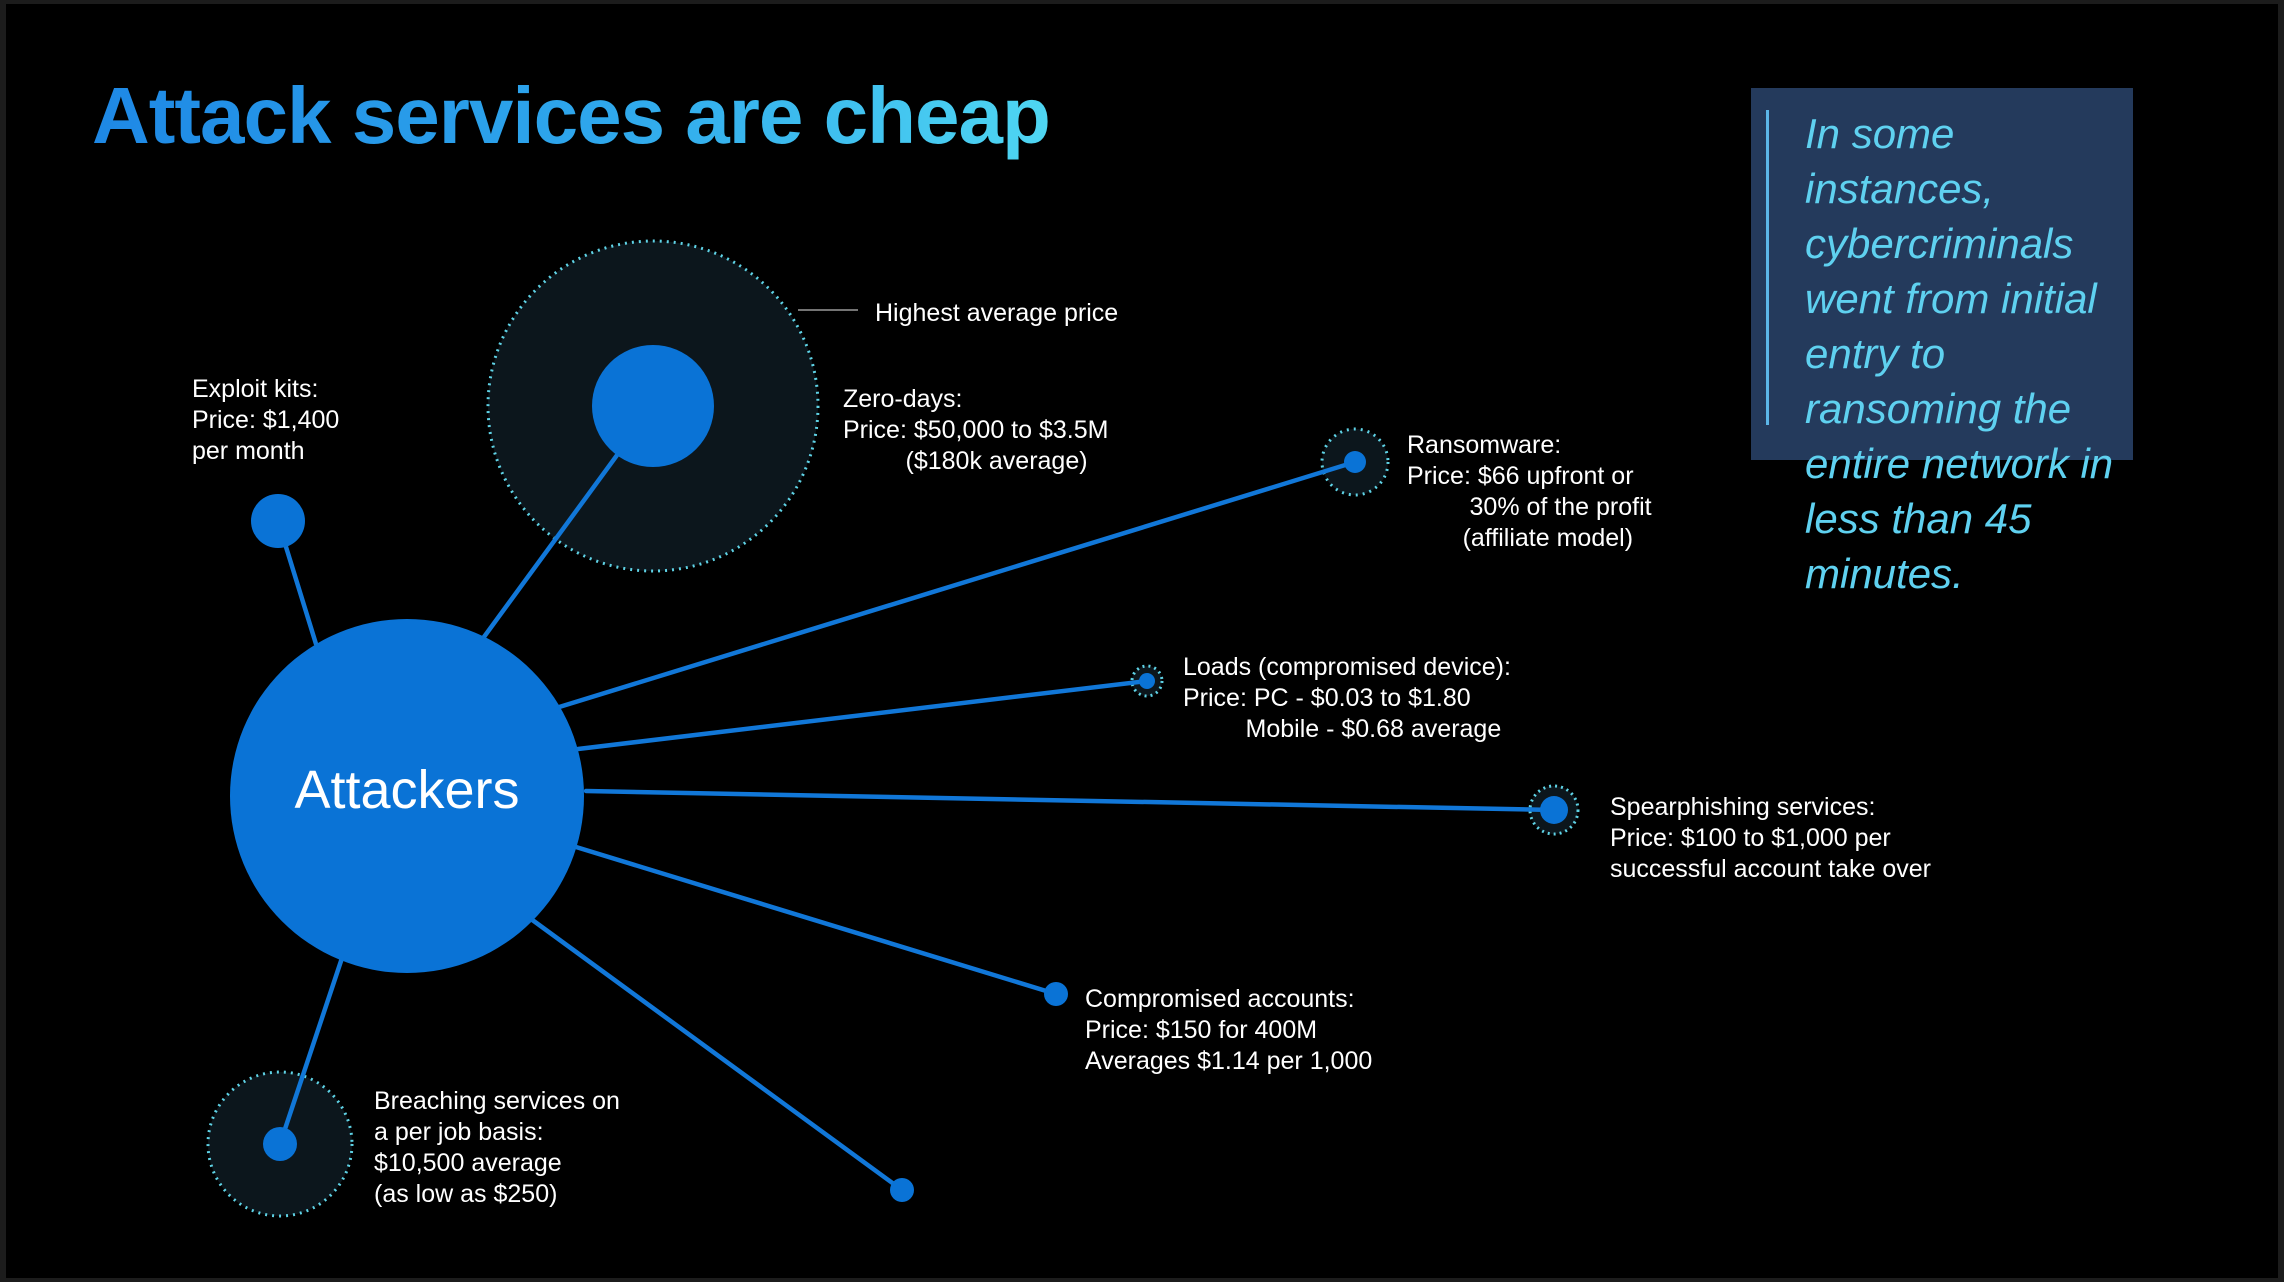 The height and width of the screenshot is (1282, 2284). What do you see at coordinates (1767, 267) in the screenshot?
I see `callout-accent-bar` at bounding box center [1767, 267].